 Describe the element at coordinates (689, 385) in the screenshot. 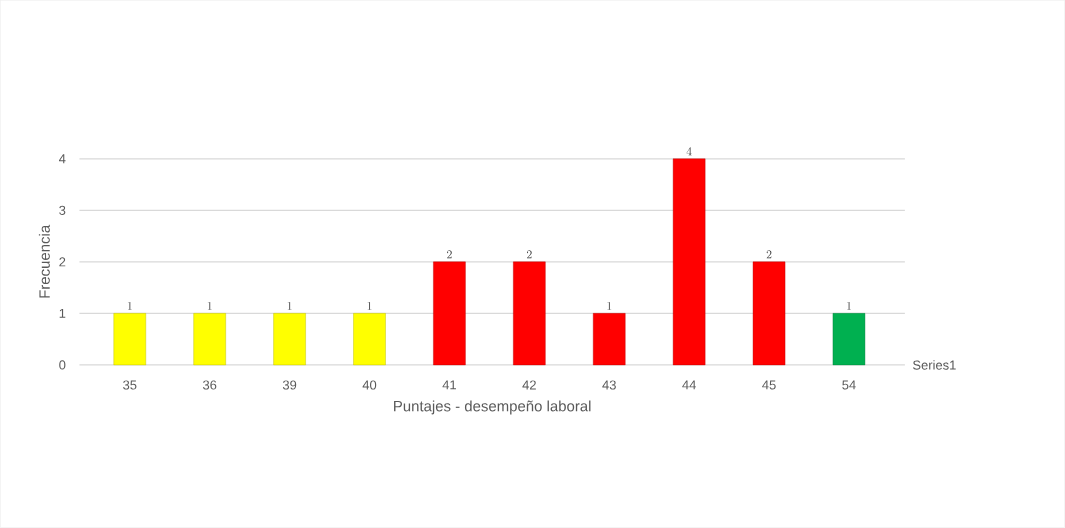

I see `x-tick-label: 44` at that location.